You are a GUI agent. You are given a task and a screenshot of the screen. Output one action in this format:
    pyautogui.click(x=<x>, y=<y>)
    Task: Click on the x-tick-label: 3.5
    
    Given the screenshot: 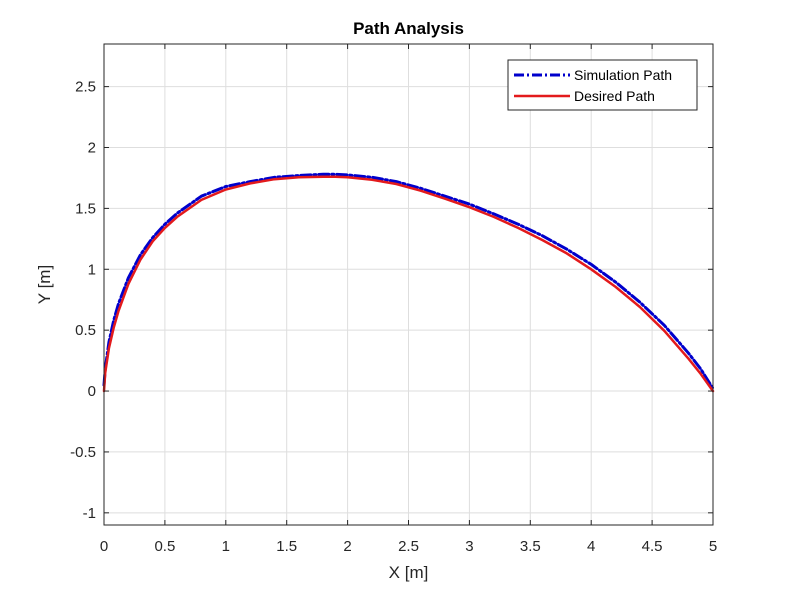 What is the action you would take?
    pyautogui.click(x=530, y=546)
    